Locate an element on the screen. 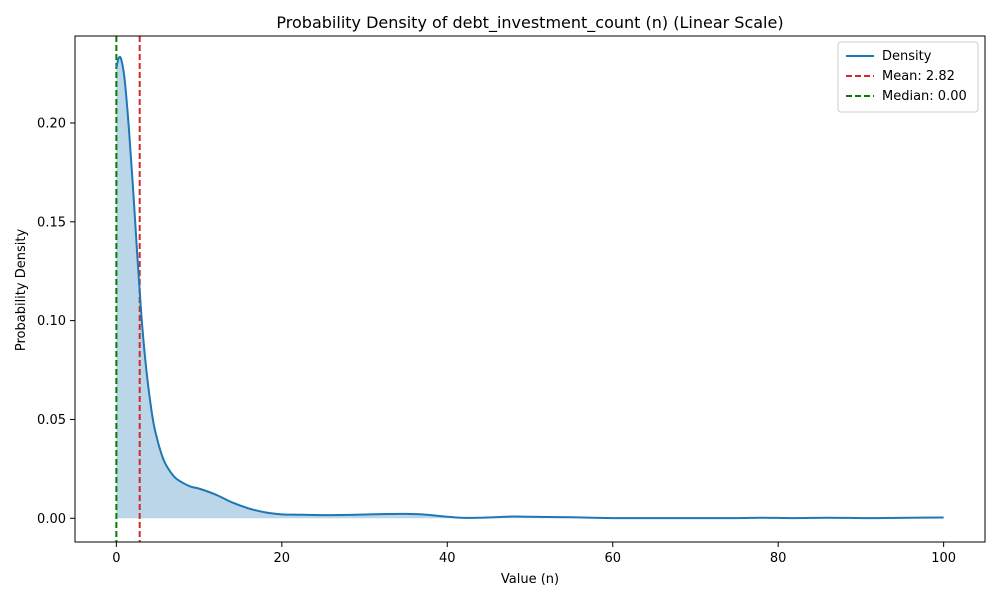 The height and width of the screenshot is (600, 1000). x-tick-label: 100 is located at coordinates (943, 558).